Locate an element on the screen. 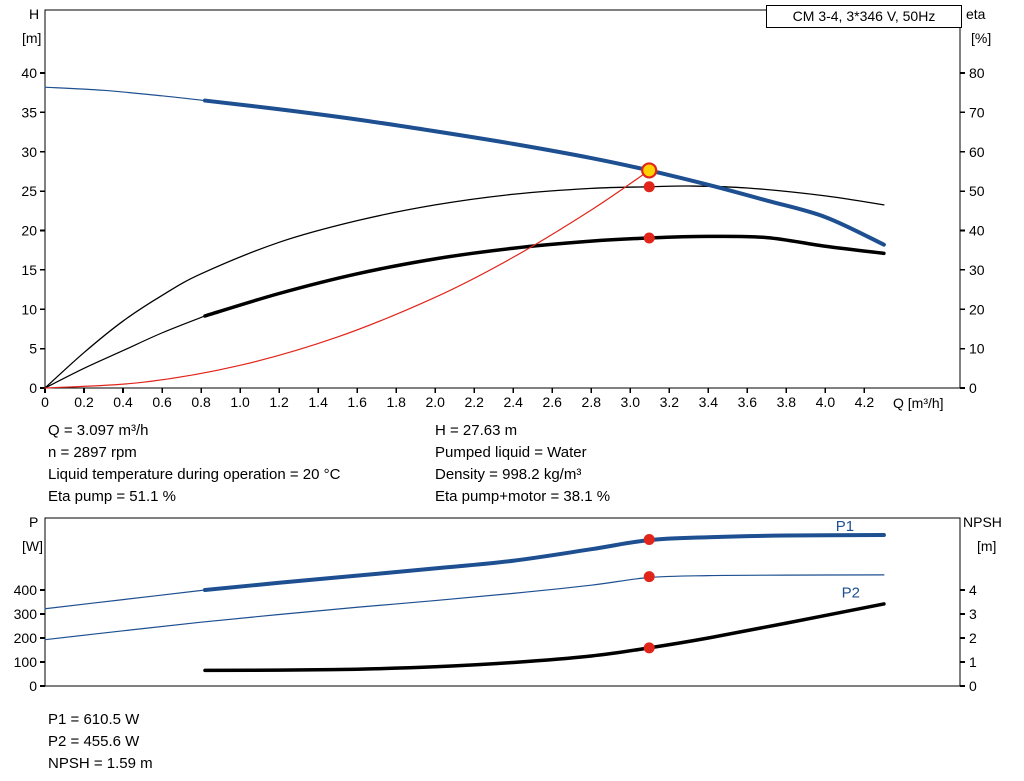  power-npsh-chart-left-tick-label: 300 is located at coordinates (26, 614).